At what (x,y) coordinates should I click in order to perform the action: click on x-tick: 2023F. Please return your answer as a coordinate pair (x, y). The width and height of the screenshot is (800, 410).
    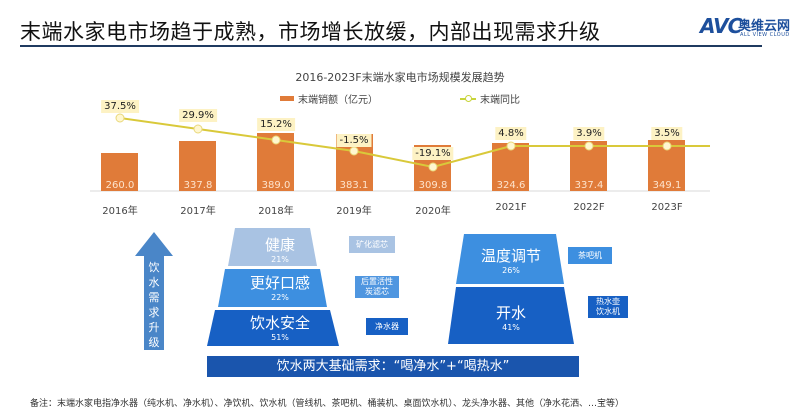
    Looking at the image, I should click on (667, 207).